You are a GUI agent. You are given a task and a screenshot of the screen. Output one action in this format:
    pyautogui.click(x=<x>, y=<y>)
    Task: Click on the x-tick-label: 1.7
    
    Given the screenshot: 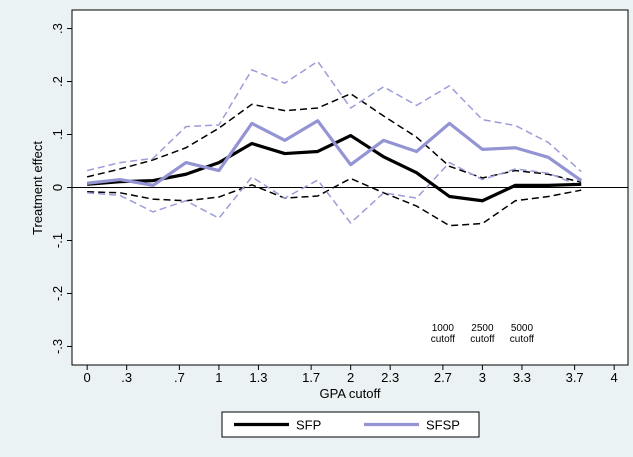 What is the action you would take?
    pyautogui.click(x=311, y=377)
    